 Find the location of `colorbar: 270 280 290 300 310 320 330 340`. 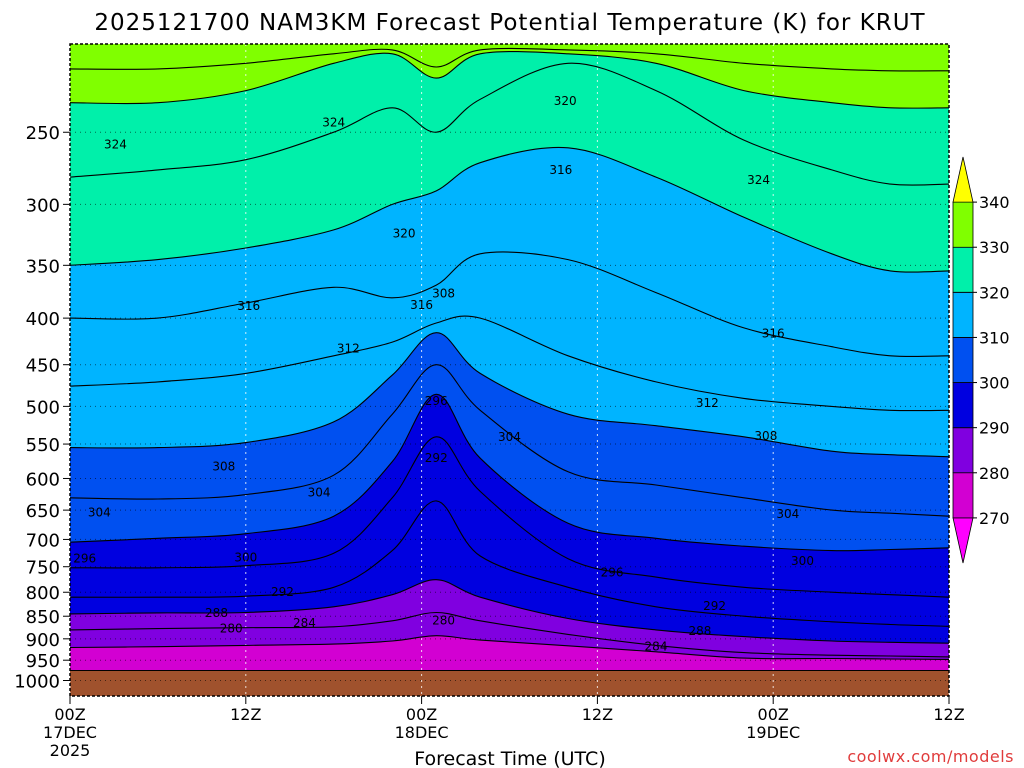

colorbar: 270 280 290 300 310 320 330 340 is located at coordinates (981, 360).